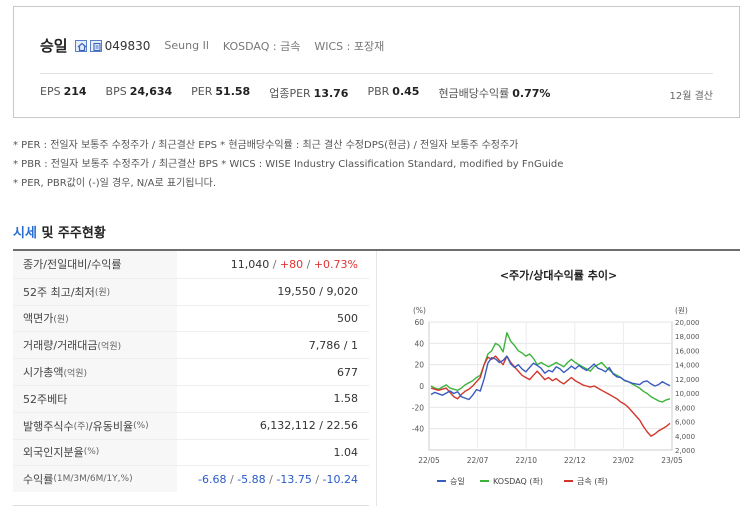 The height and width of the screenshot is (519, 751). Describe the element at coordinates (687, 380) in the screenshot. I see `right-tick-label: 12,000` at that location.